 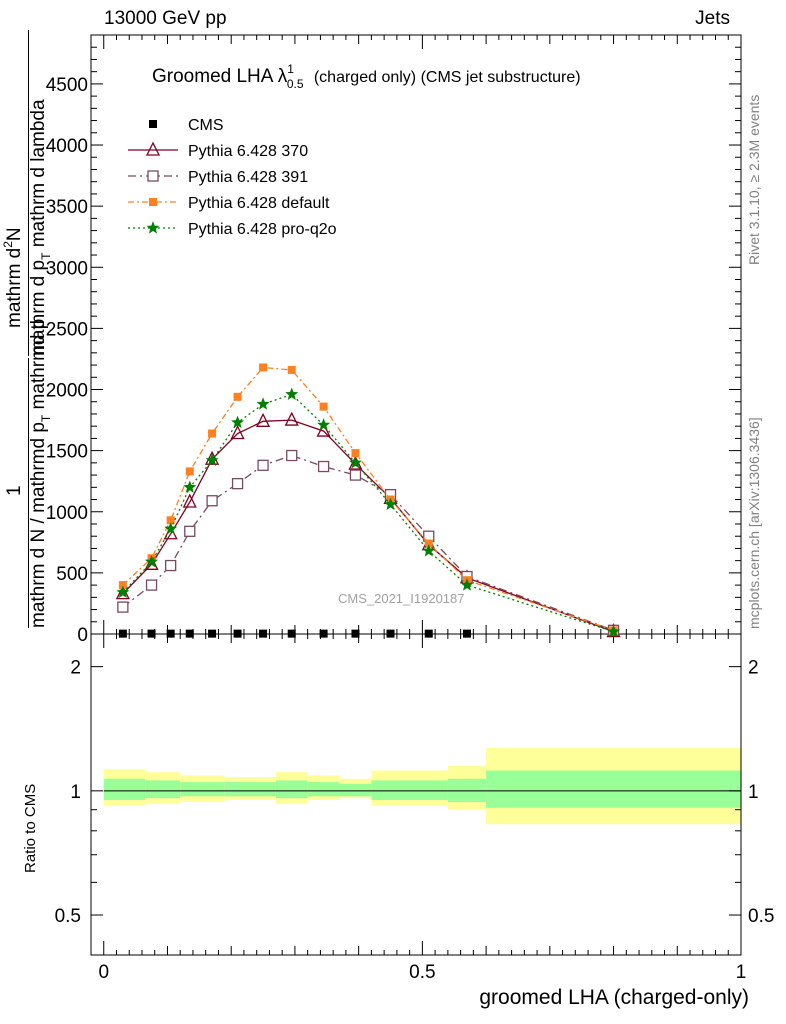 I want to click on top-y-tick-label: 500, so click(x=72, y=574).